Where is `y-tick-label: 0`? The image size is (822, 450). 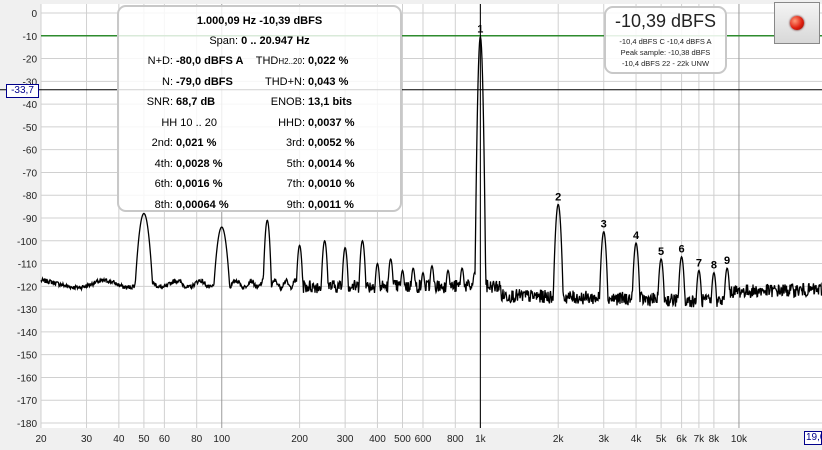 y-tick-label: 0 is located at coordinates (34, 14).